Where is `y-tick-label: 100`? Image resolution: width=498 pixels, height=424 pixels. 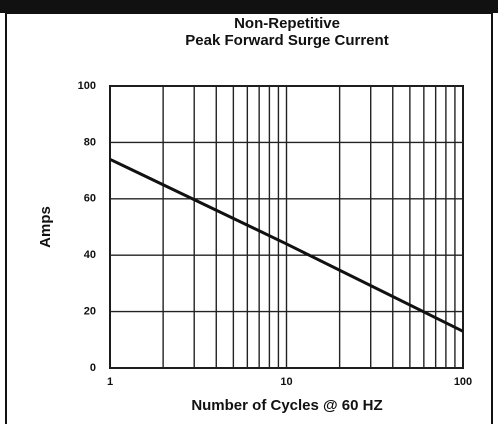
y-tick-label: 100 is located at coordinates (87, 86).